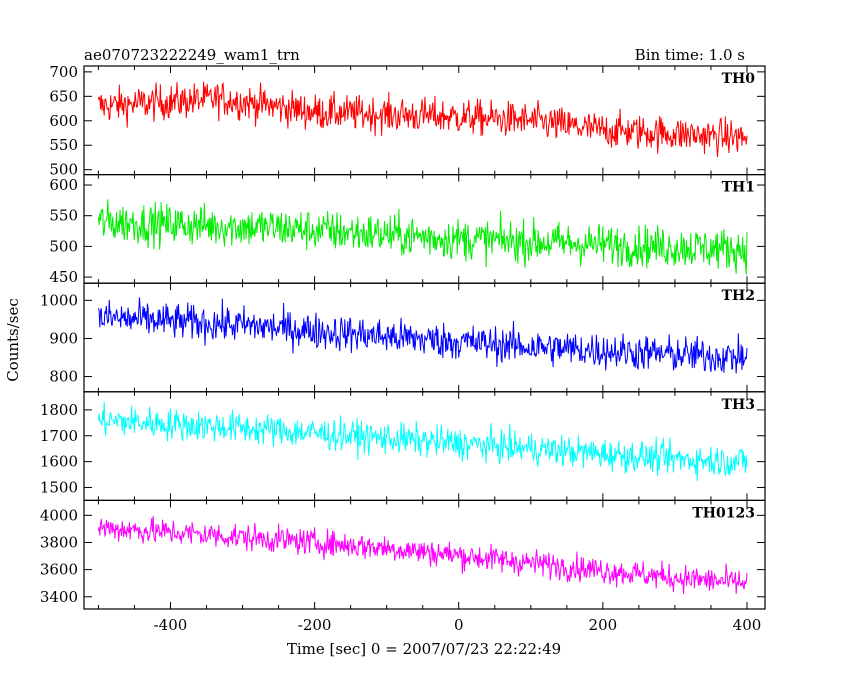 Image resolution: width=850 pixels, height=680 pixels. I want to click on series-line-th0, so click(422, 119).